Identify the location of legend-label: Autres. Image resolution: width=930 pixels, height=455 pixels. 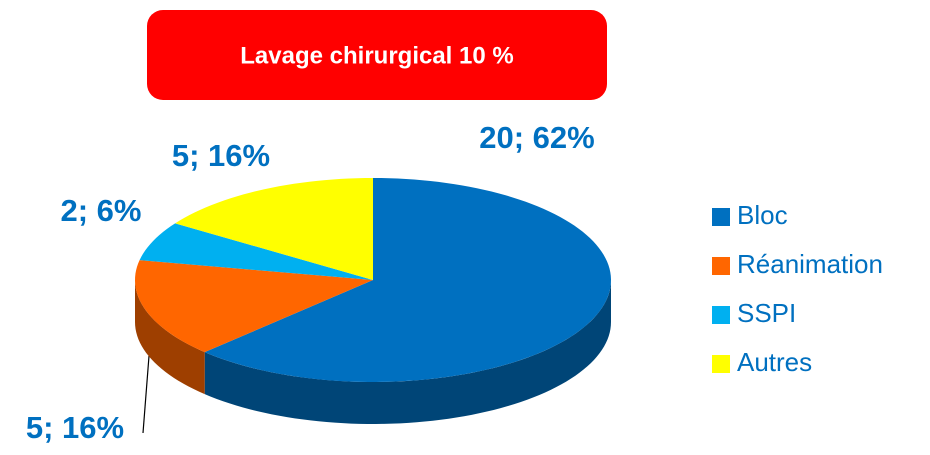
(774, 362).